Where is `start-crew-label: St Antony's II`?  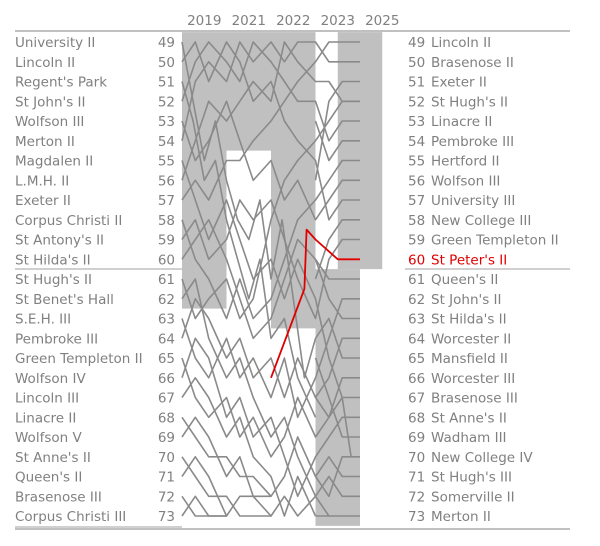
start-crew-label: St Antony's II is located at coordinates (59, 241).